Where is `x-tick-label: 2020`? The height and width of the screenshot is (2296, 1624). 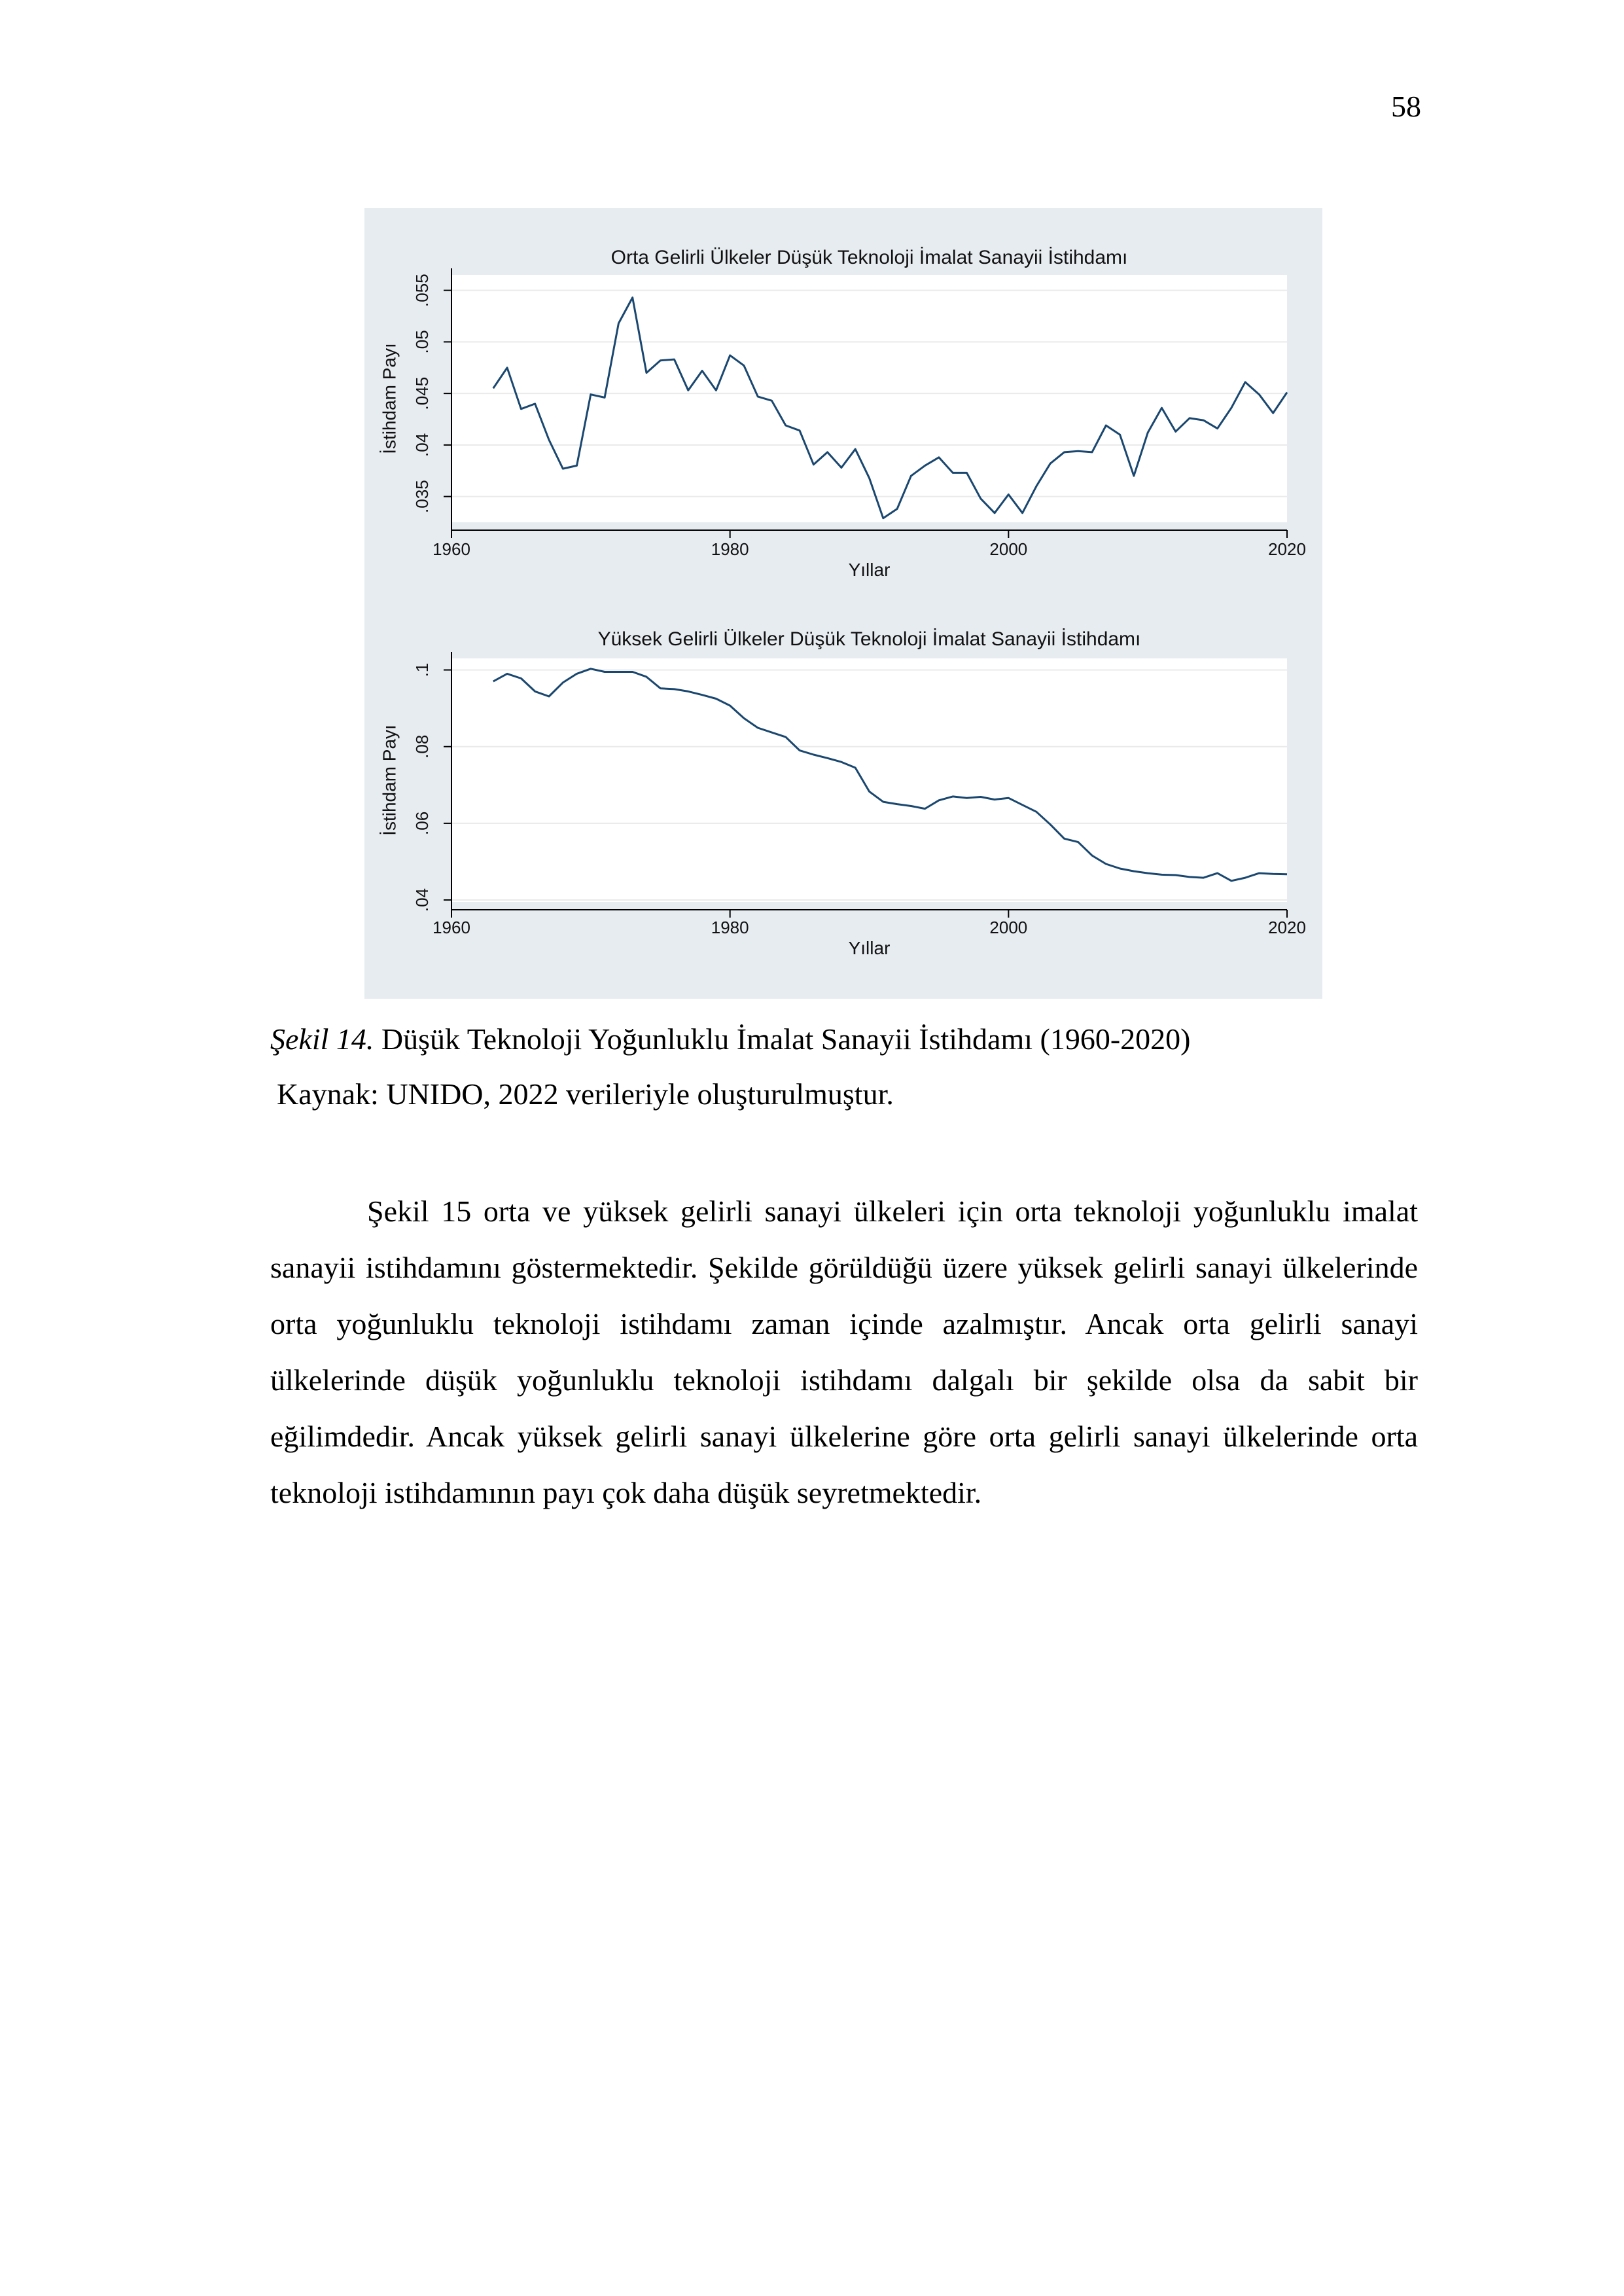 x-tick-label: 2020 is located at coordinates (1287, 549).